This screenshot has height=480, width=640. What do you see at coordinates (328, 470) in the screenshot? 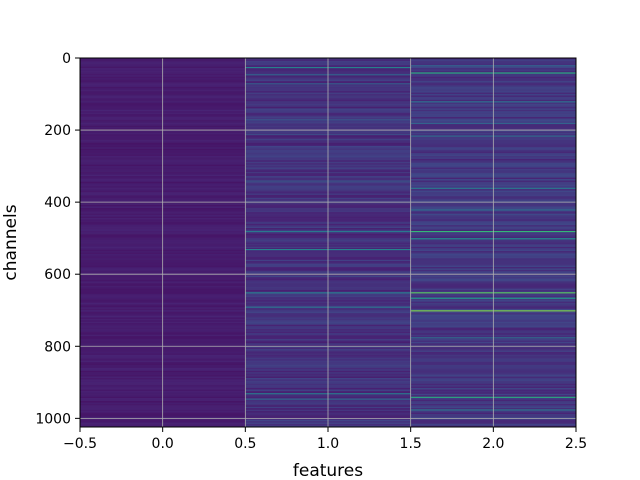
I see `x-axis-label: features` at bounding box center [328, 470].